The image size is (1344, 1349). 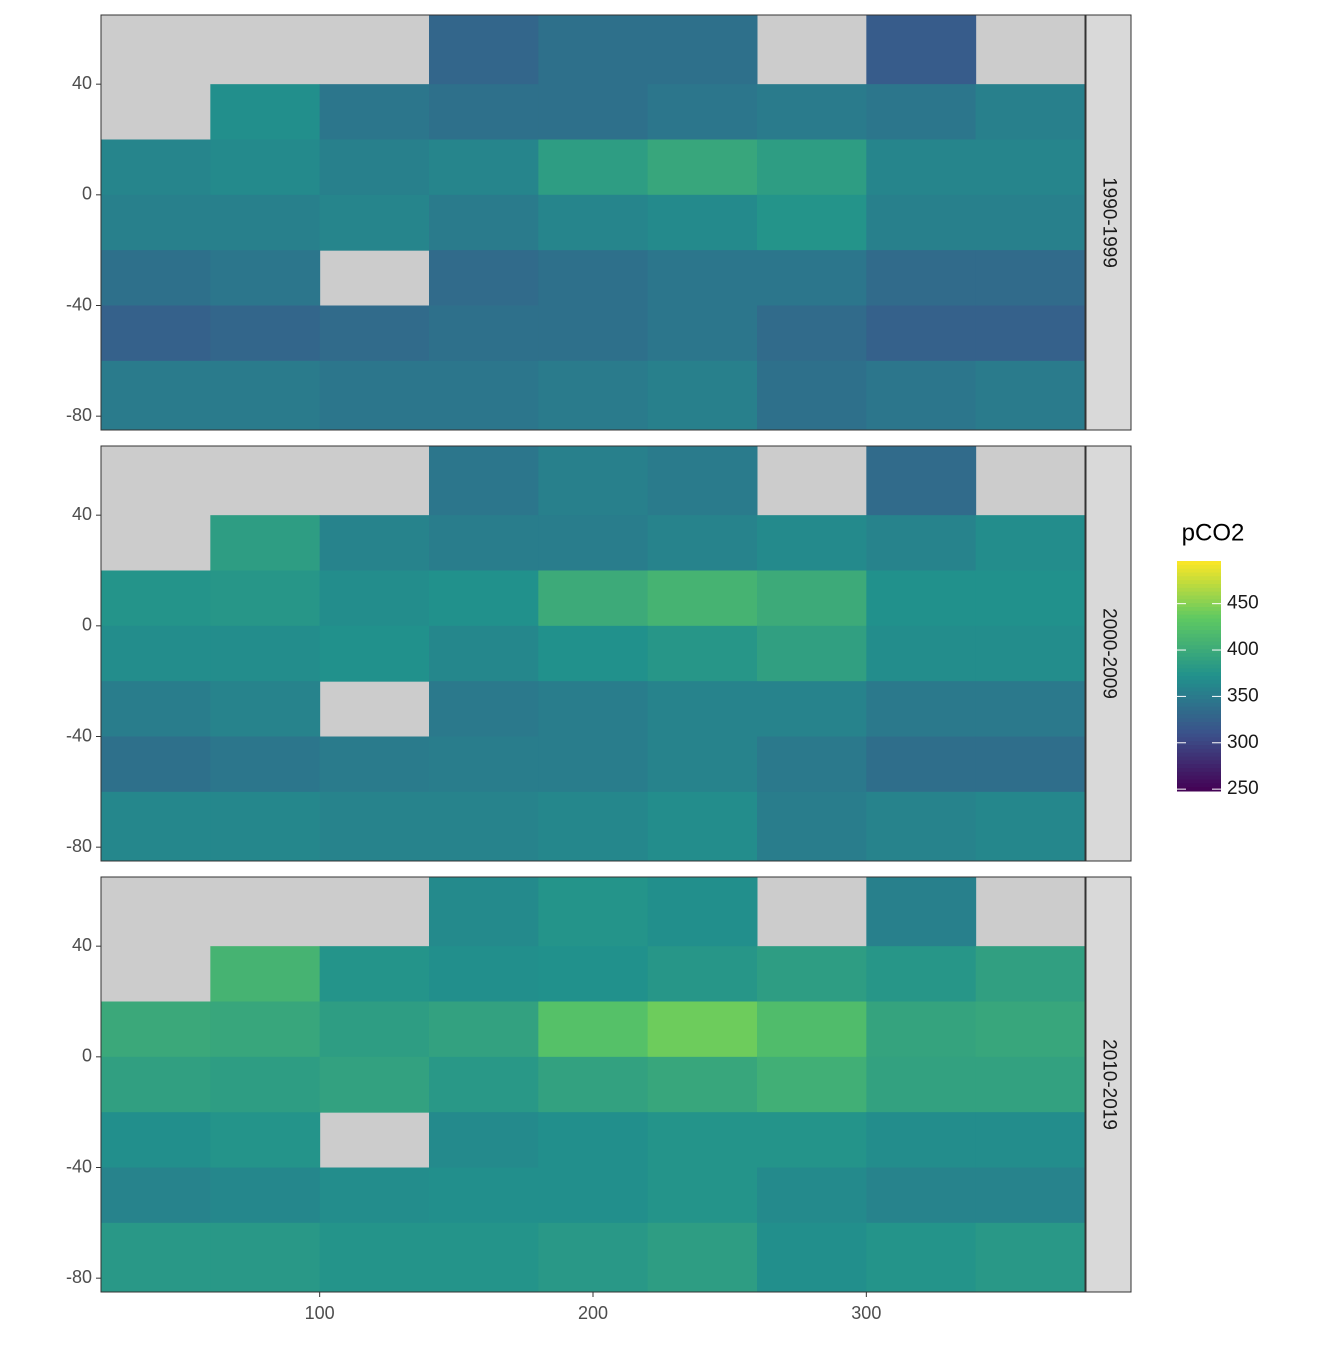 What do you see at coordinates (1243, 649) in the screenshot?
I see `colorbar-tick-label: 400` at bounding box center [1243, 649].